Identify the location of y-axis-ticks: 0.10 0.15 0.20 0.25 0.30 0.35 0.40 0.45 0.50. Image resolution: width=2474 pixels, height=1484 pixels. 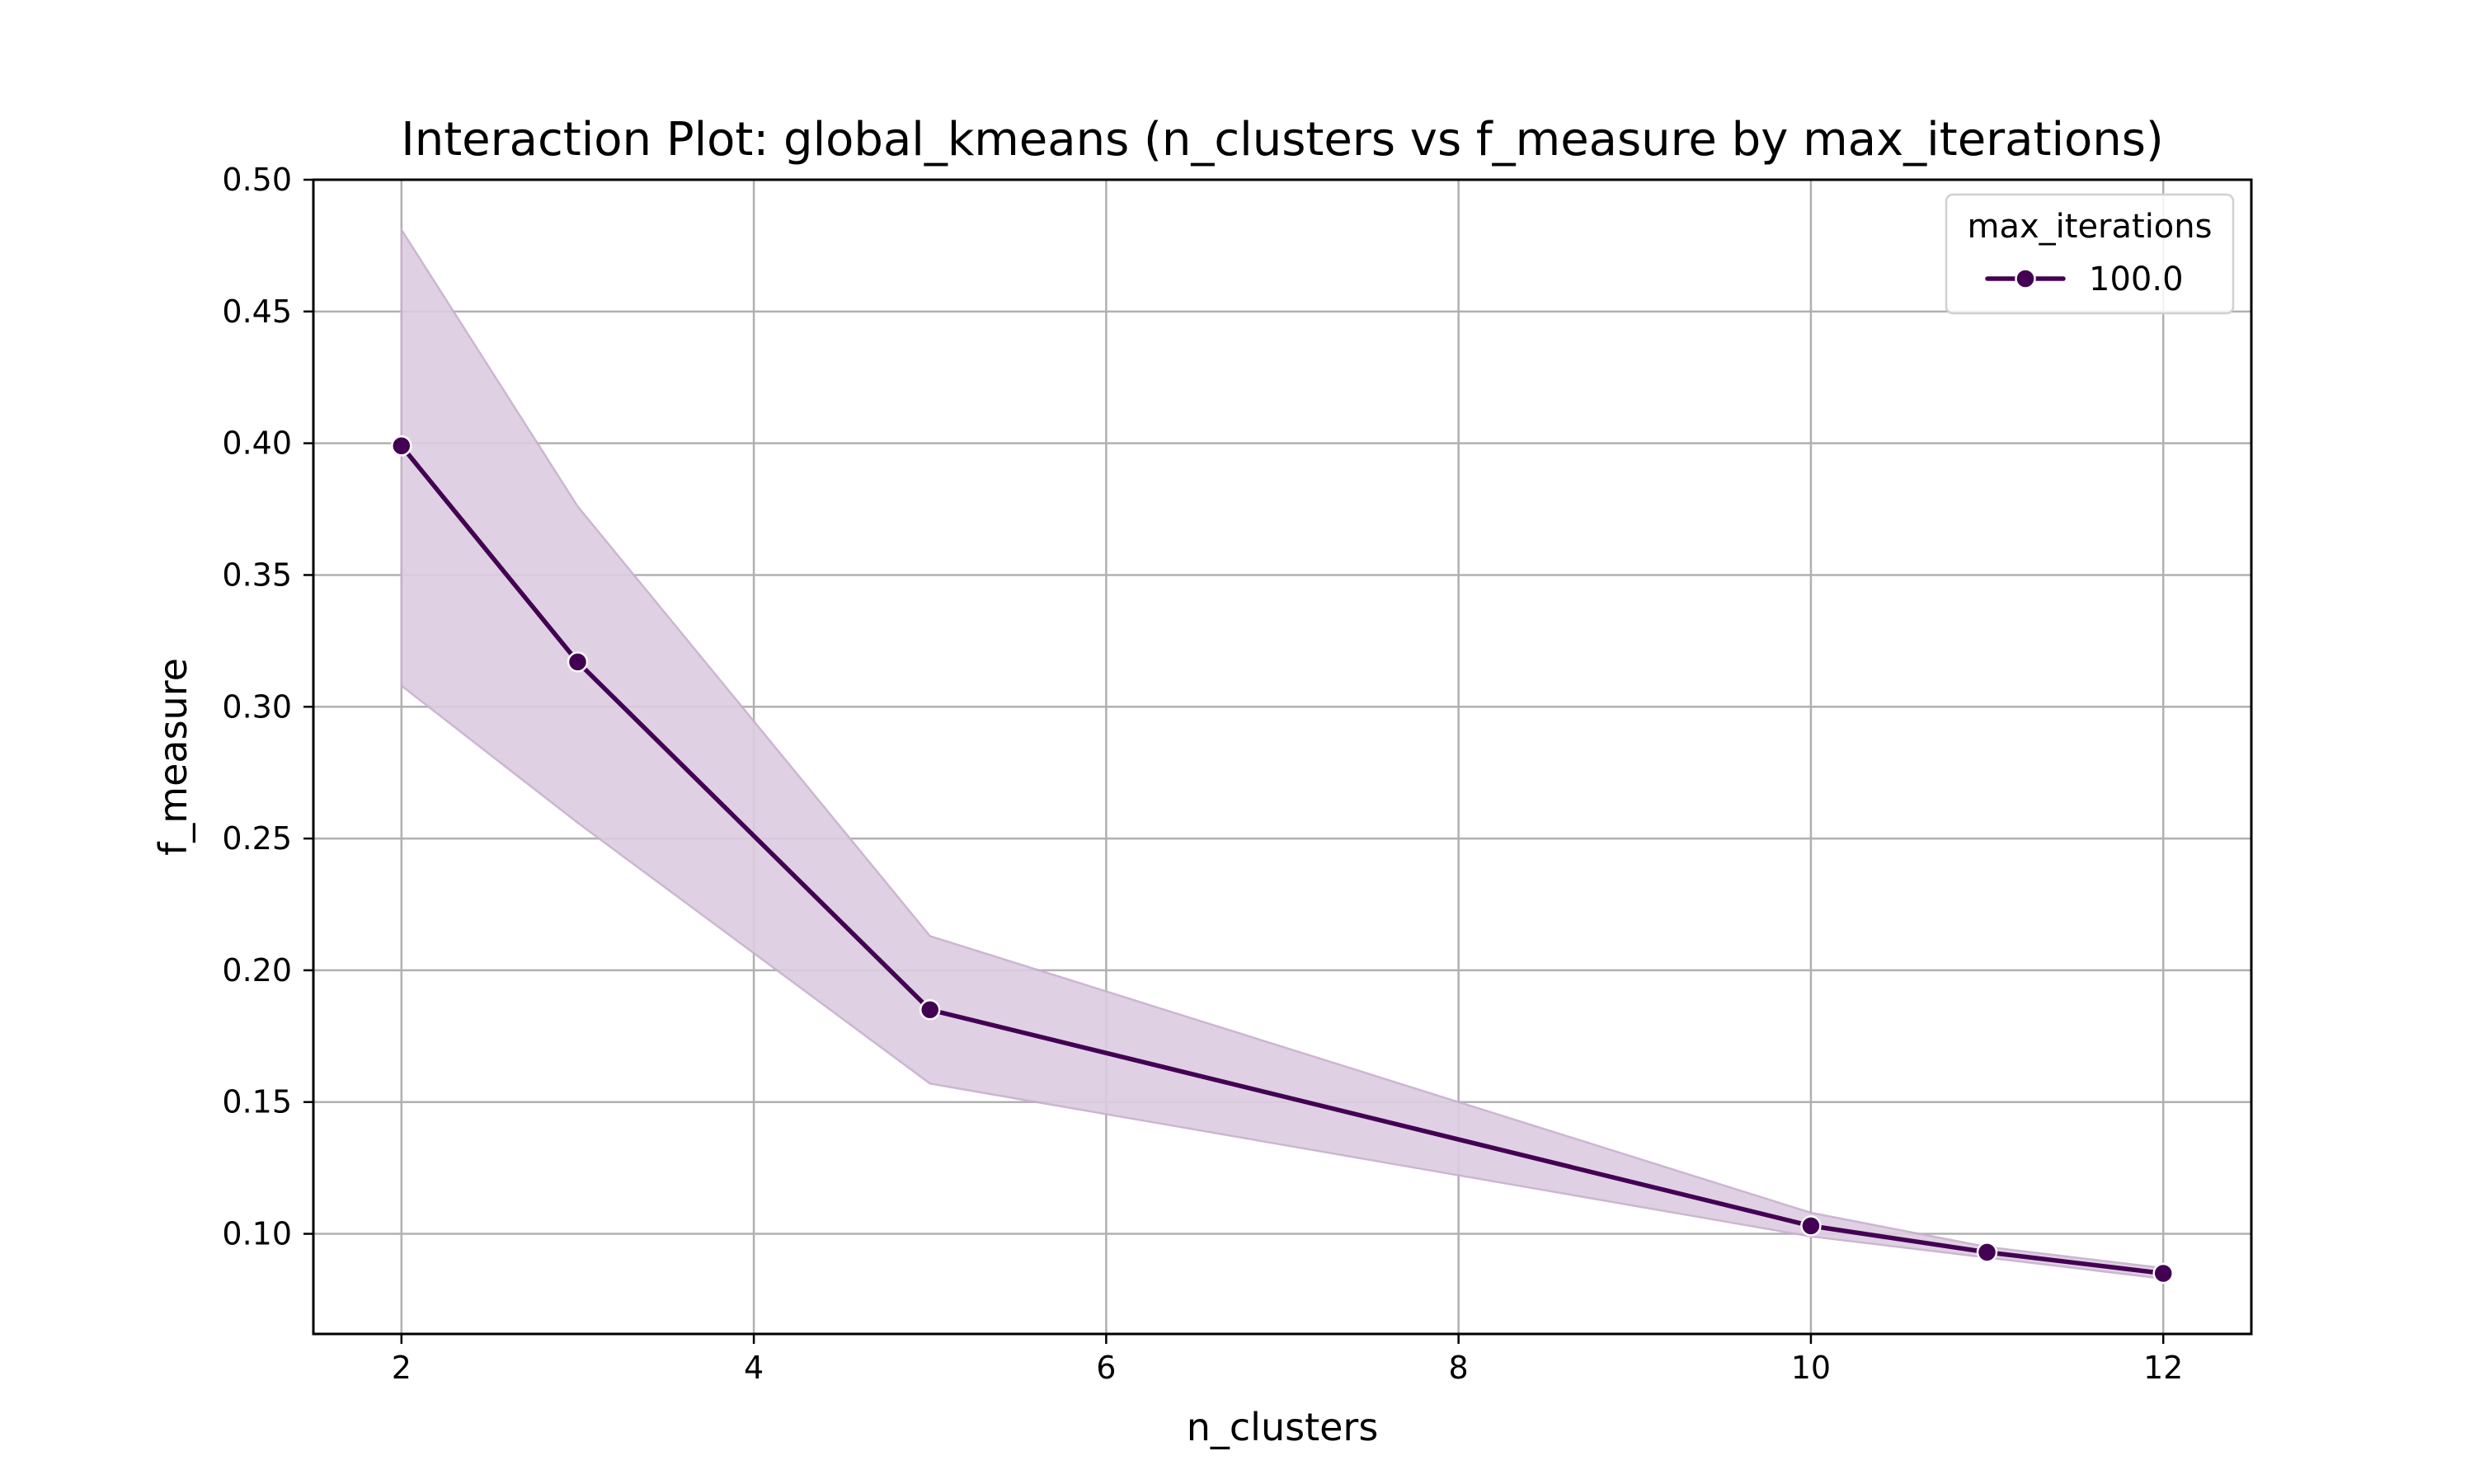
(267, 707).